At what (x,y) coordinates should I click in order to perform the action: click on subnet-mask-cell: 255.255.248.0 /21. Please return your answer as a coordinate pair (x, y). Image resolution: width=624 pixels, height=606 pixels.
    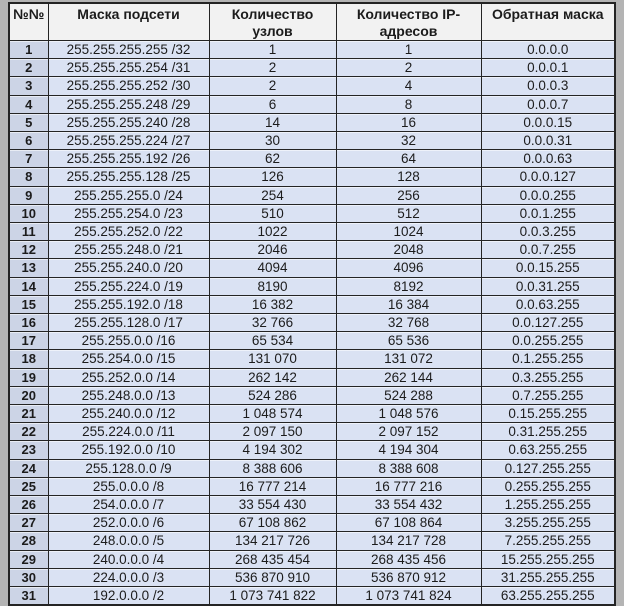
    Looking at the image, I should click on (128, 250).